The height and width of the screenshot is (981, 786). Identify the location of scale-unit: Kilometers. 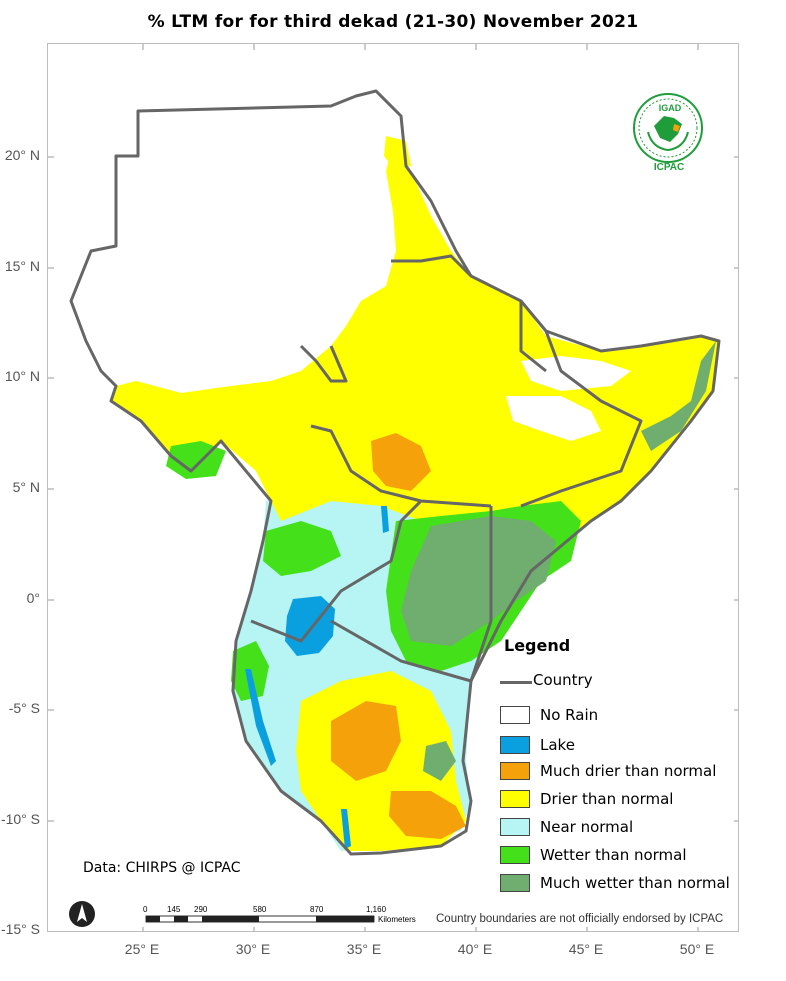
(397, 919).